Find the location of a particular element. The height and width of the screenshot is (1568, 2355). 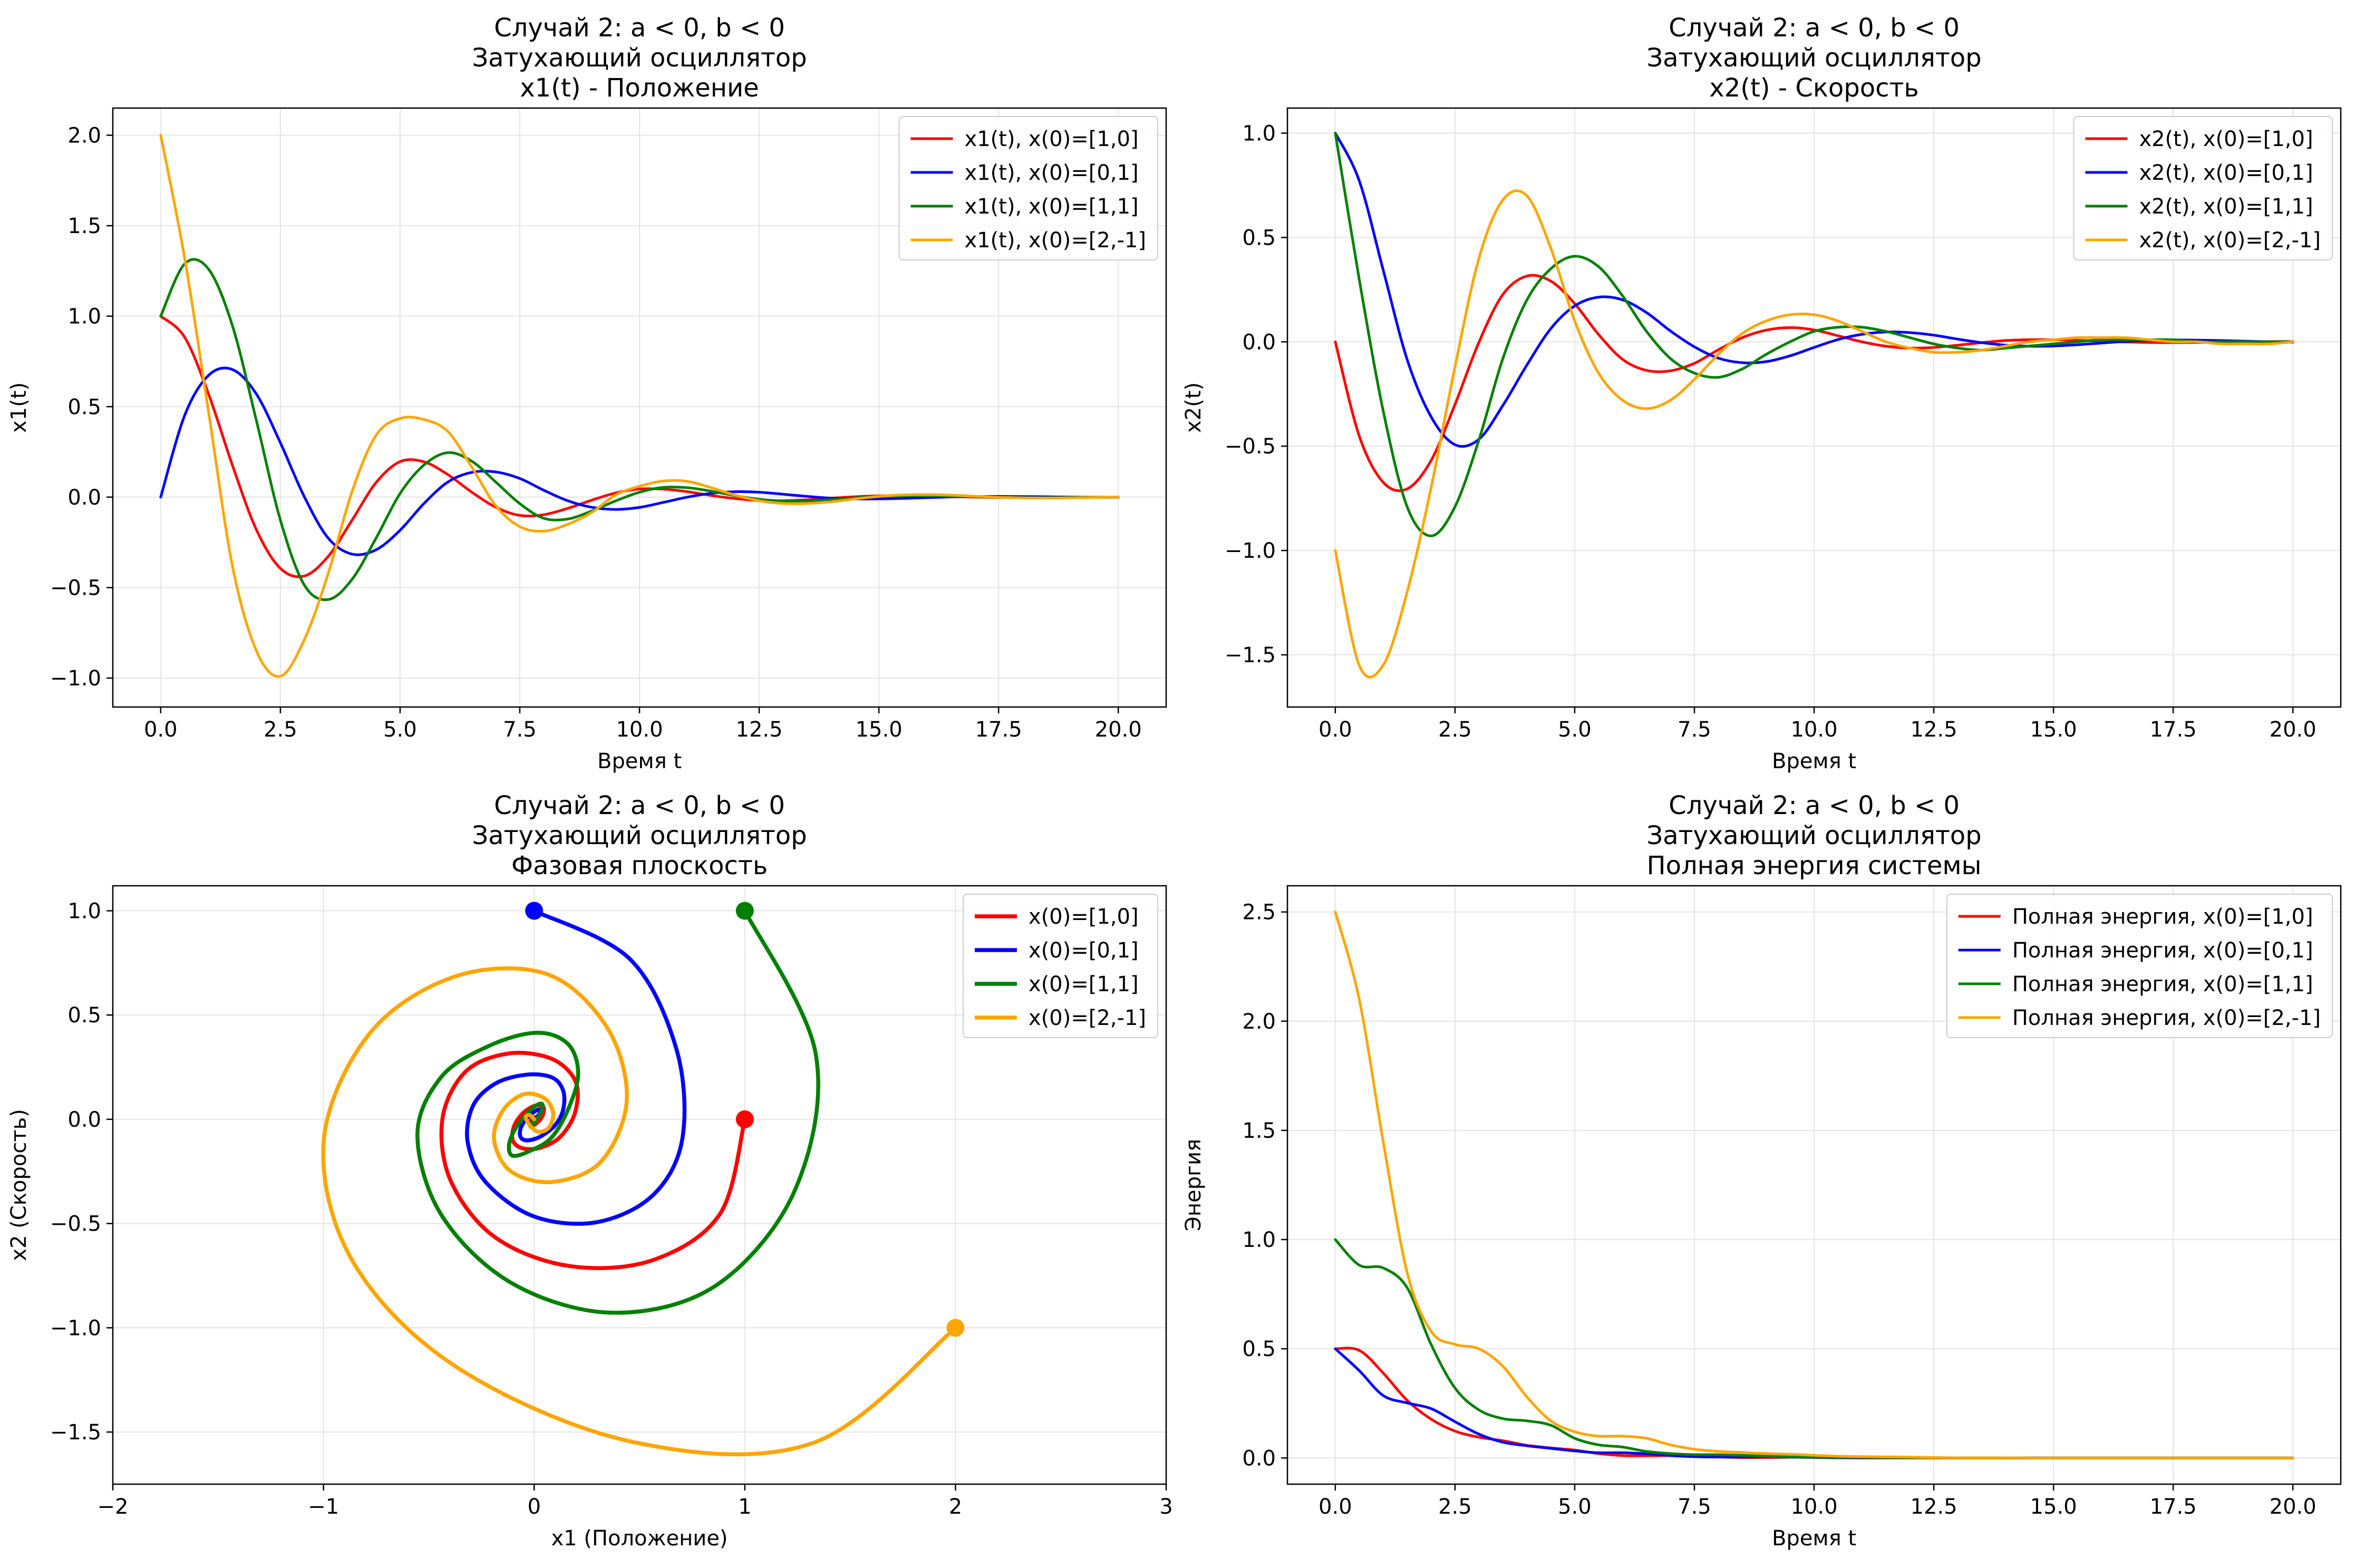

legend-entry-label: x2(t), x(0)=[1,1] is located at coordinates (2226, 207).